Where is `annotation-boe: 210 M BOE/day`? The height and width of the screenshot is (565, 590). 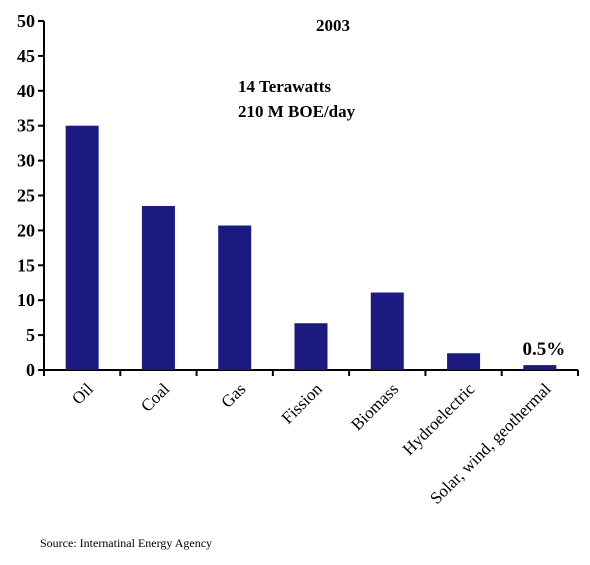
annotation-boe: 210 M BOE/day is located at coordinates (297, 111).